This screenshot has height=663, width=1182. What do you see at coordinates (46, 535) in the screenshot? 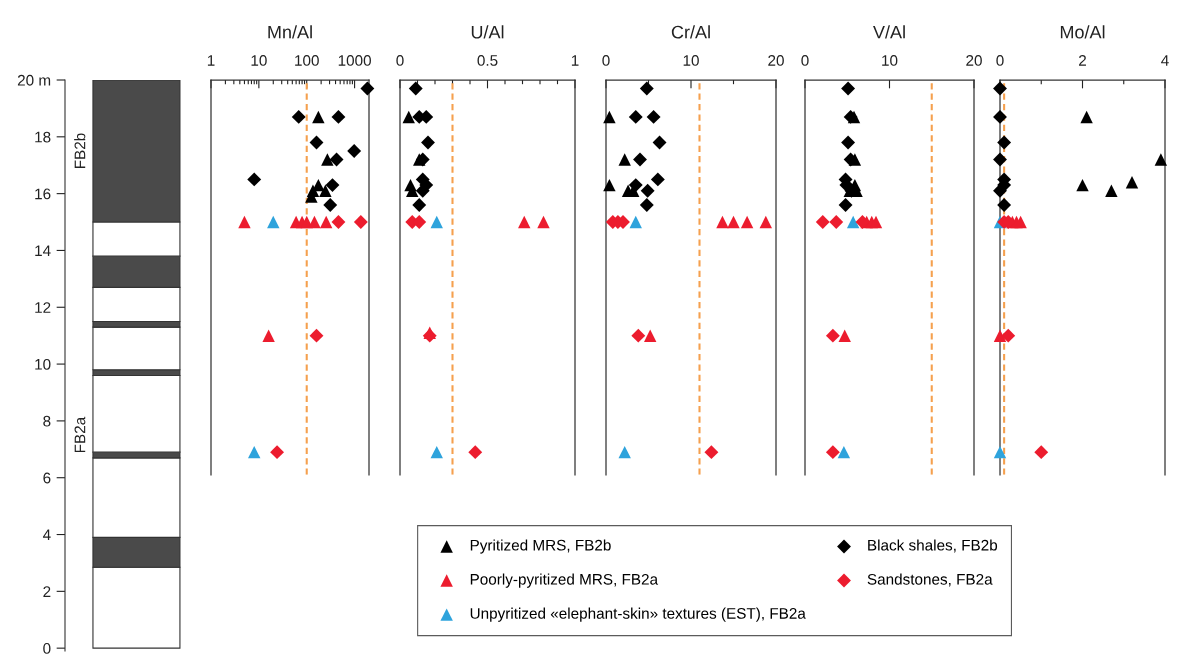
I see `y-tick-label: 4` at bounding box center [46, 535].